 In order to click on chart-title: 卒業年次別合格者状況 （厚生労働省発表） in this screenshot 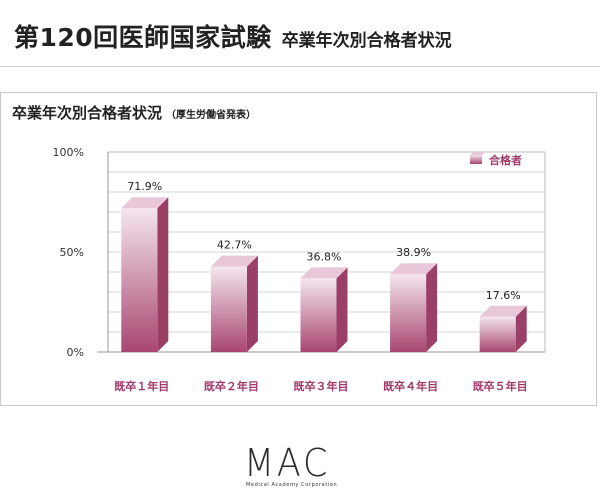, I will do `click(134, 112)`.